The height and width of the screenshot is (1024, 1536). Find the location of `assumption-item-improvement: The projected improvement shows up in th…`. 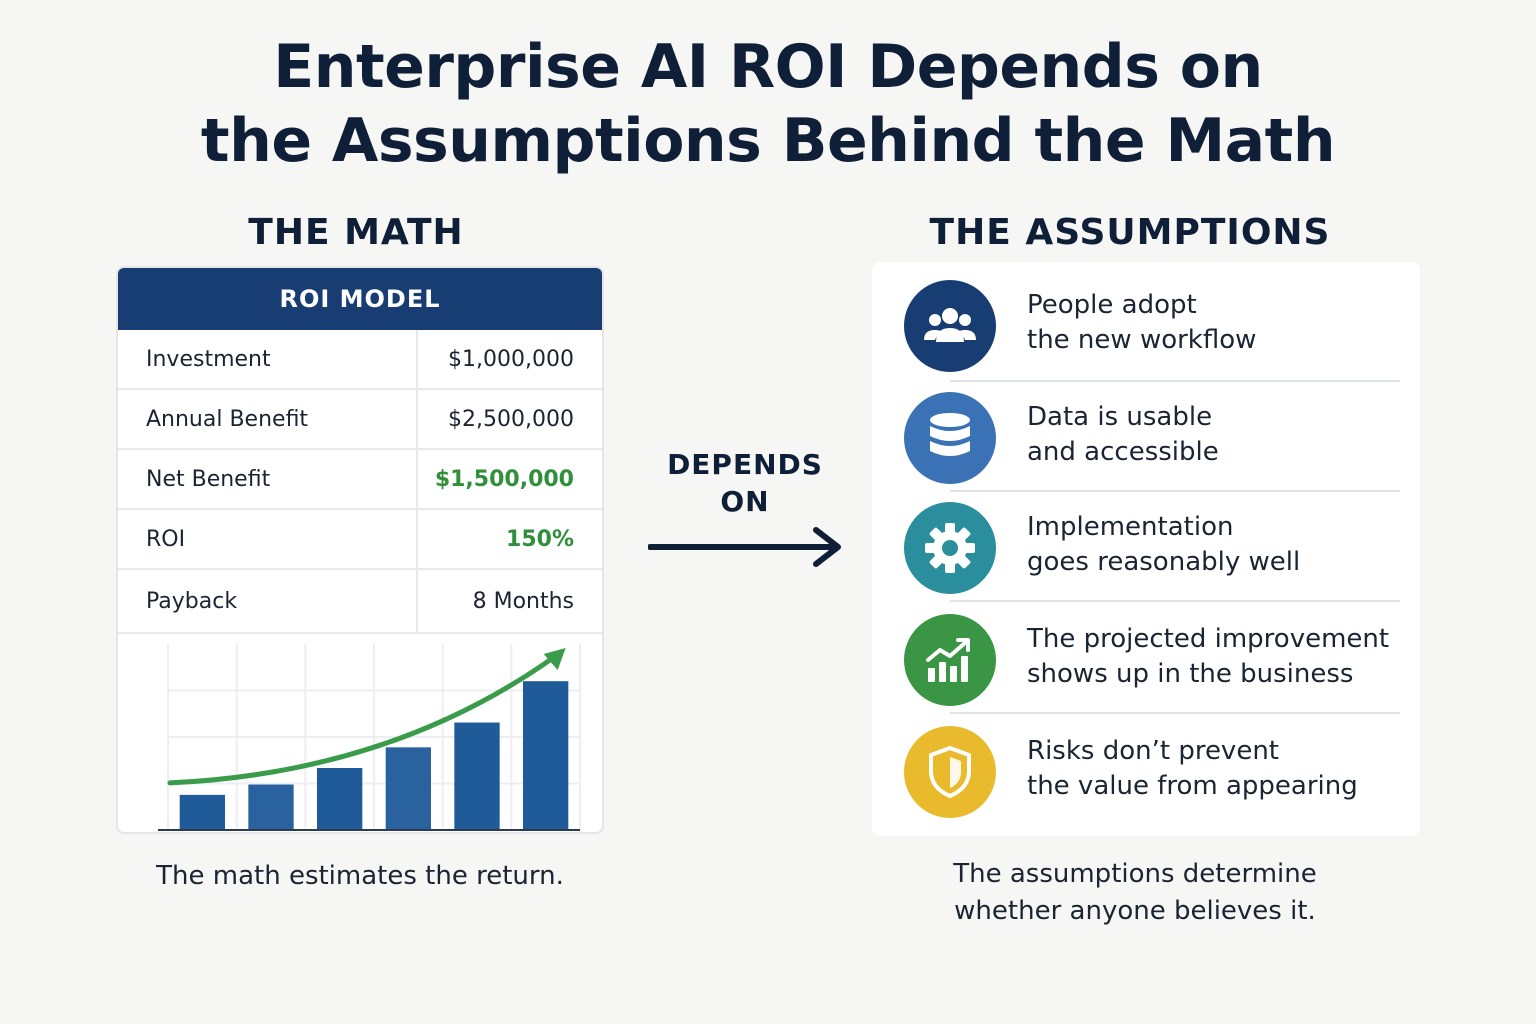

assumption-item-improvement: The projected improvement shows up in th… is located at coordinates (1146, 652).